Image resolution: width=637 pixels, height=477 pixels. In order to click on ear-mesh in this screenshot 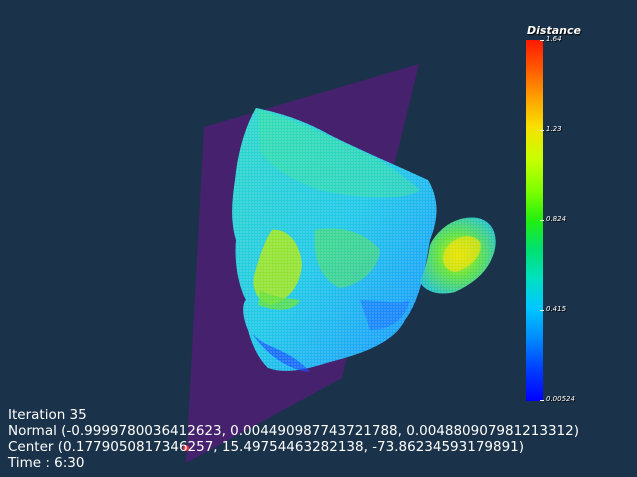, I will do `click(458, 255)`.